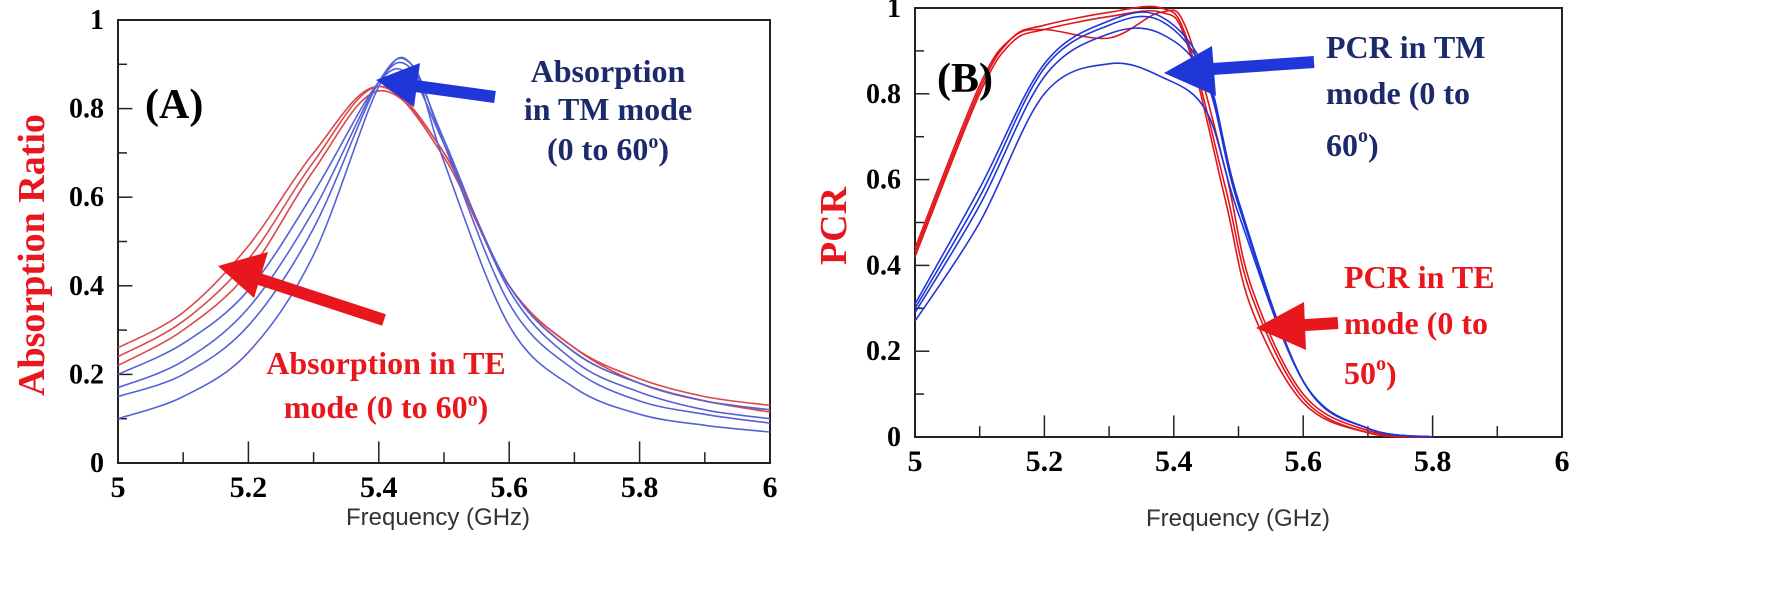  Describe the element at coordinates (302, 289) in the screenshot. I see `panel-a-te-arrow` at that location.